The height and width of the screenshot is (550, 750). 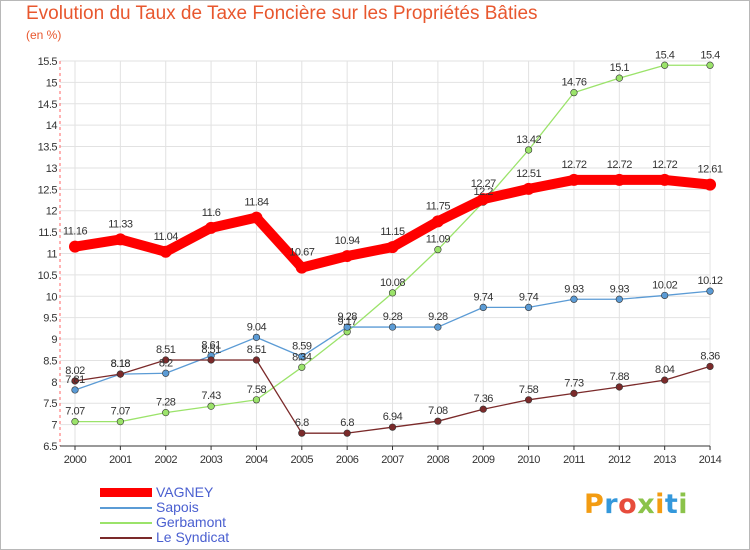 I want to click on x-tick-label: 2006, so click(x=347, y=460).